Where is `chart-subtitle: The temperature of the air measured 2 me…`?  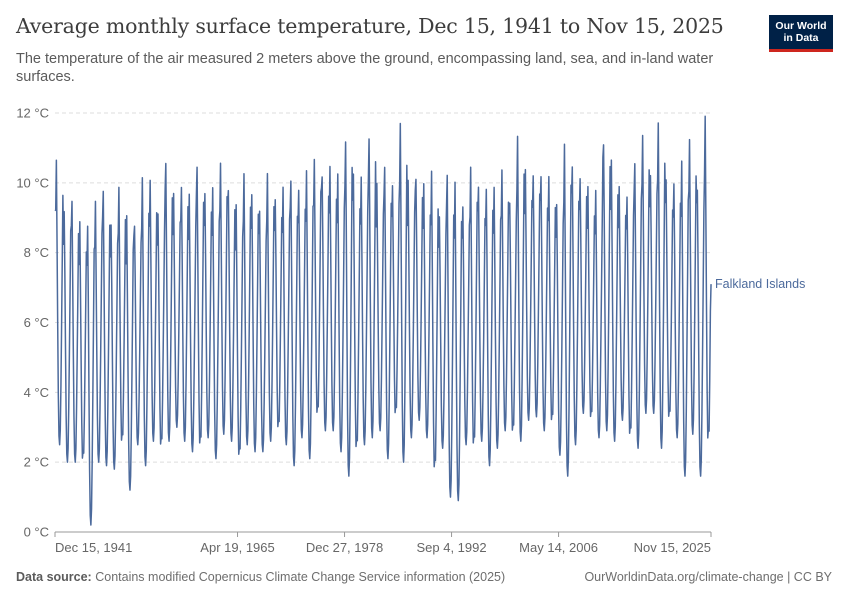 chart-subtitle: The temperature of the air measured 2 me… is located at coordinates (365, 68).